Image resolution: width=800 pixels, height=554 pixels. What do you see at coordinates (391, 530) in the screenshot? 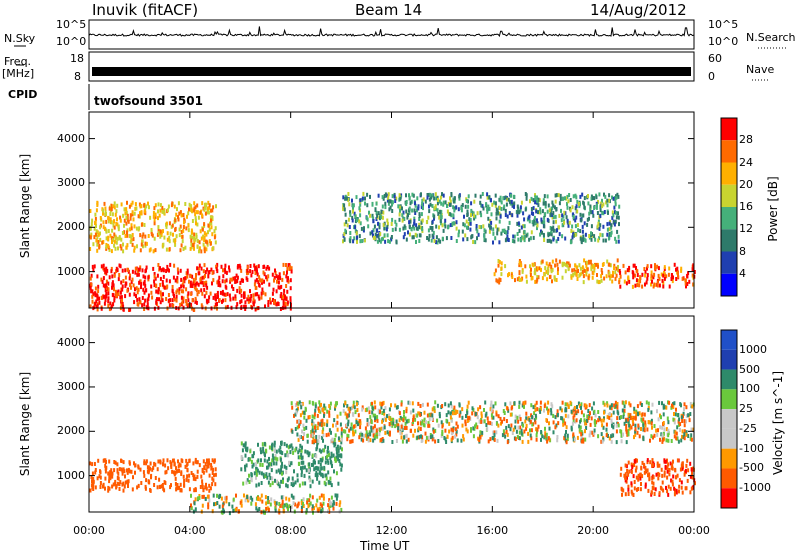
I see `x-tick-label: 12:00` at bounding box center [391, 530].